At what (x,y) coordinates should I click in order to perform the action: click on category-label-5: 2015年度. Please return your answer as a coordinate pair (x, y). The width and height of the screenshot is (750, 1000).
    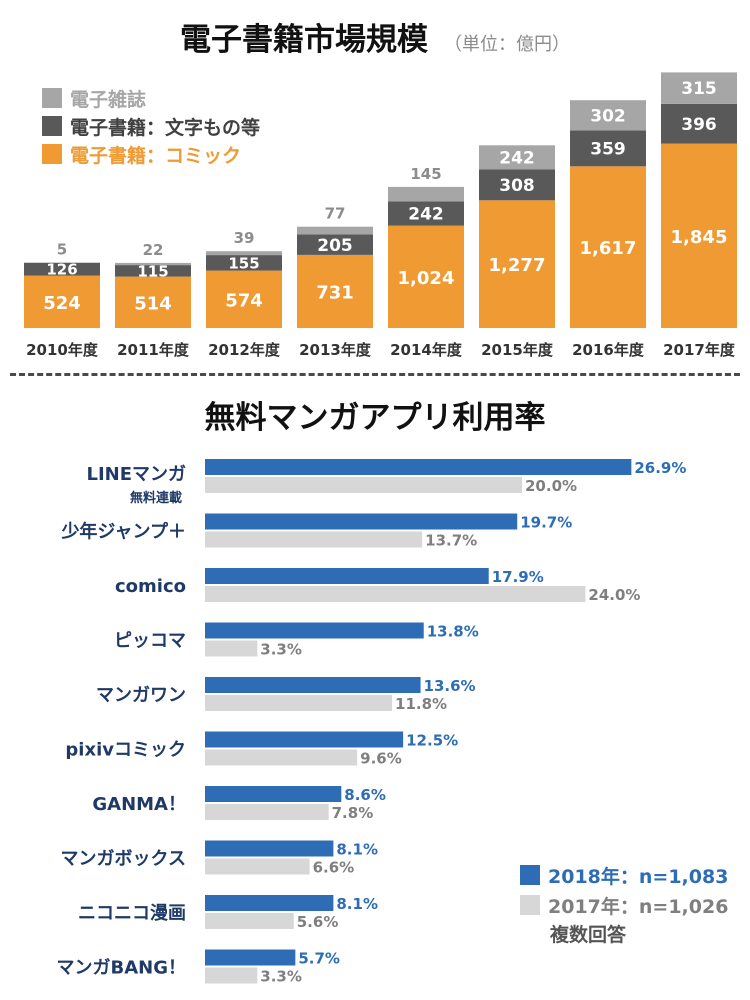
    Looking at the image, I should click on (517, 350).